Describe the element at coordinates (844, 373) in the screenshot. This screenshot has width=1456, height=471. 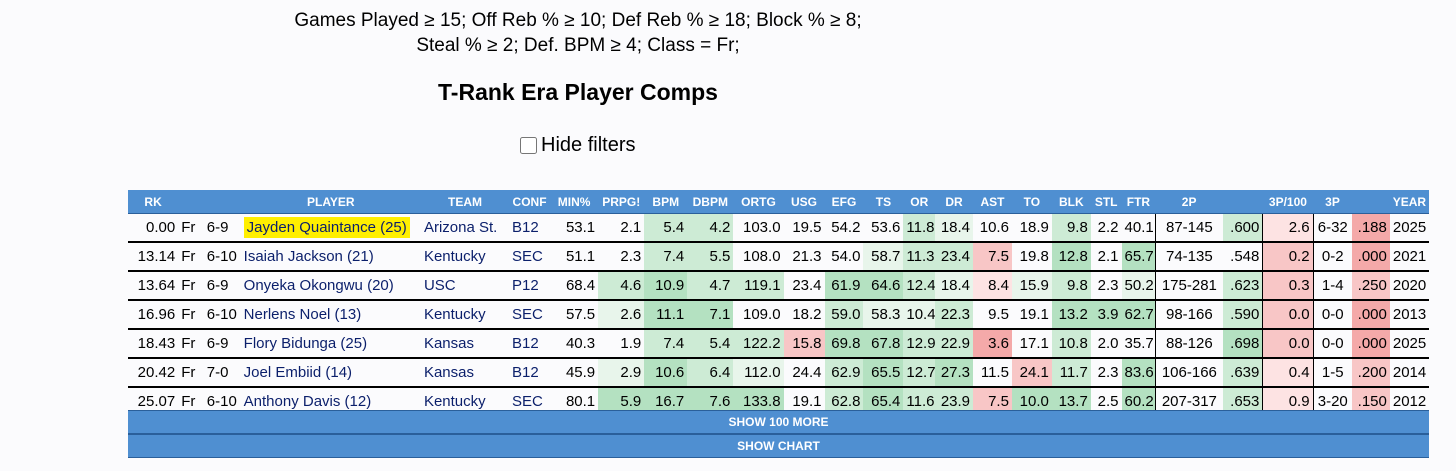
I see `cell-efg: 62.9` at that location.